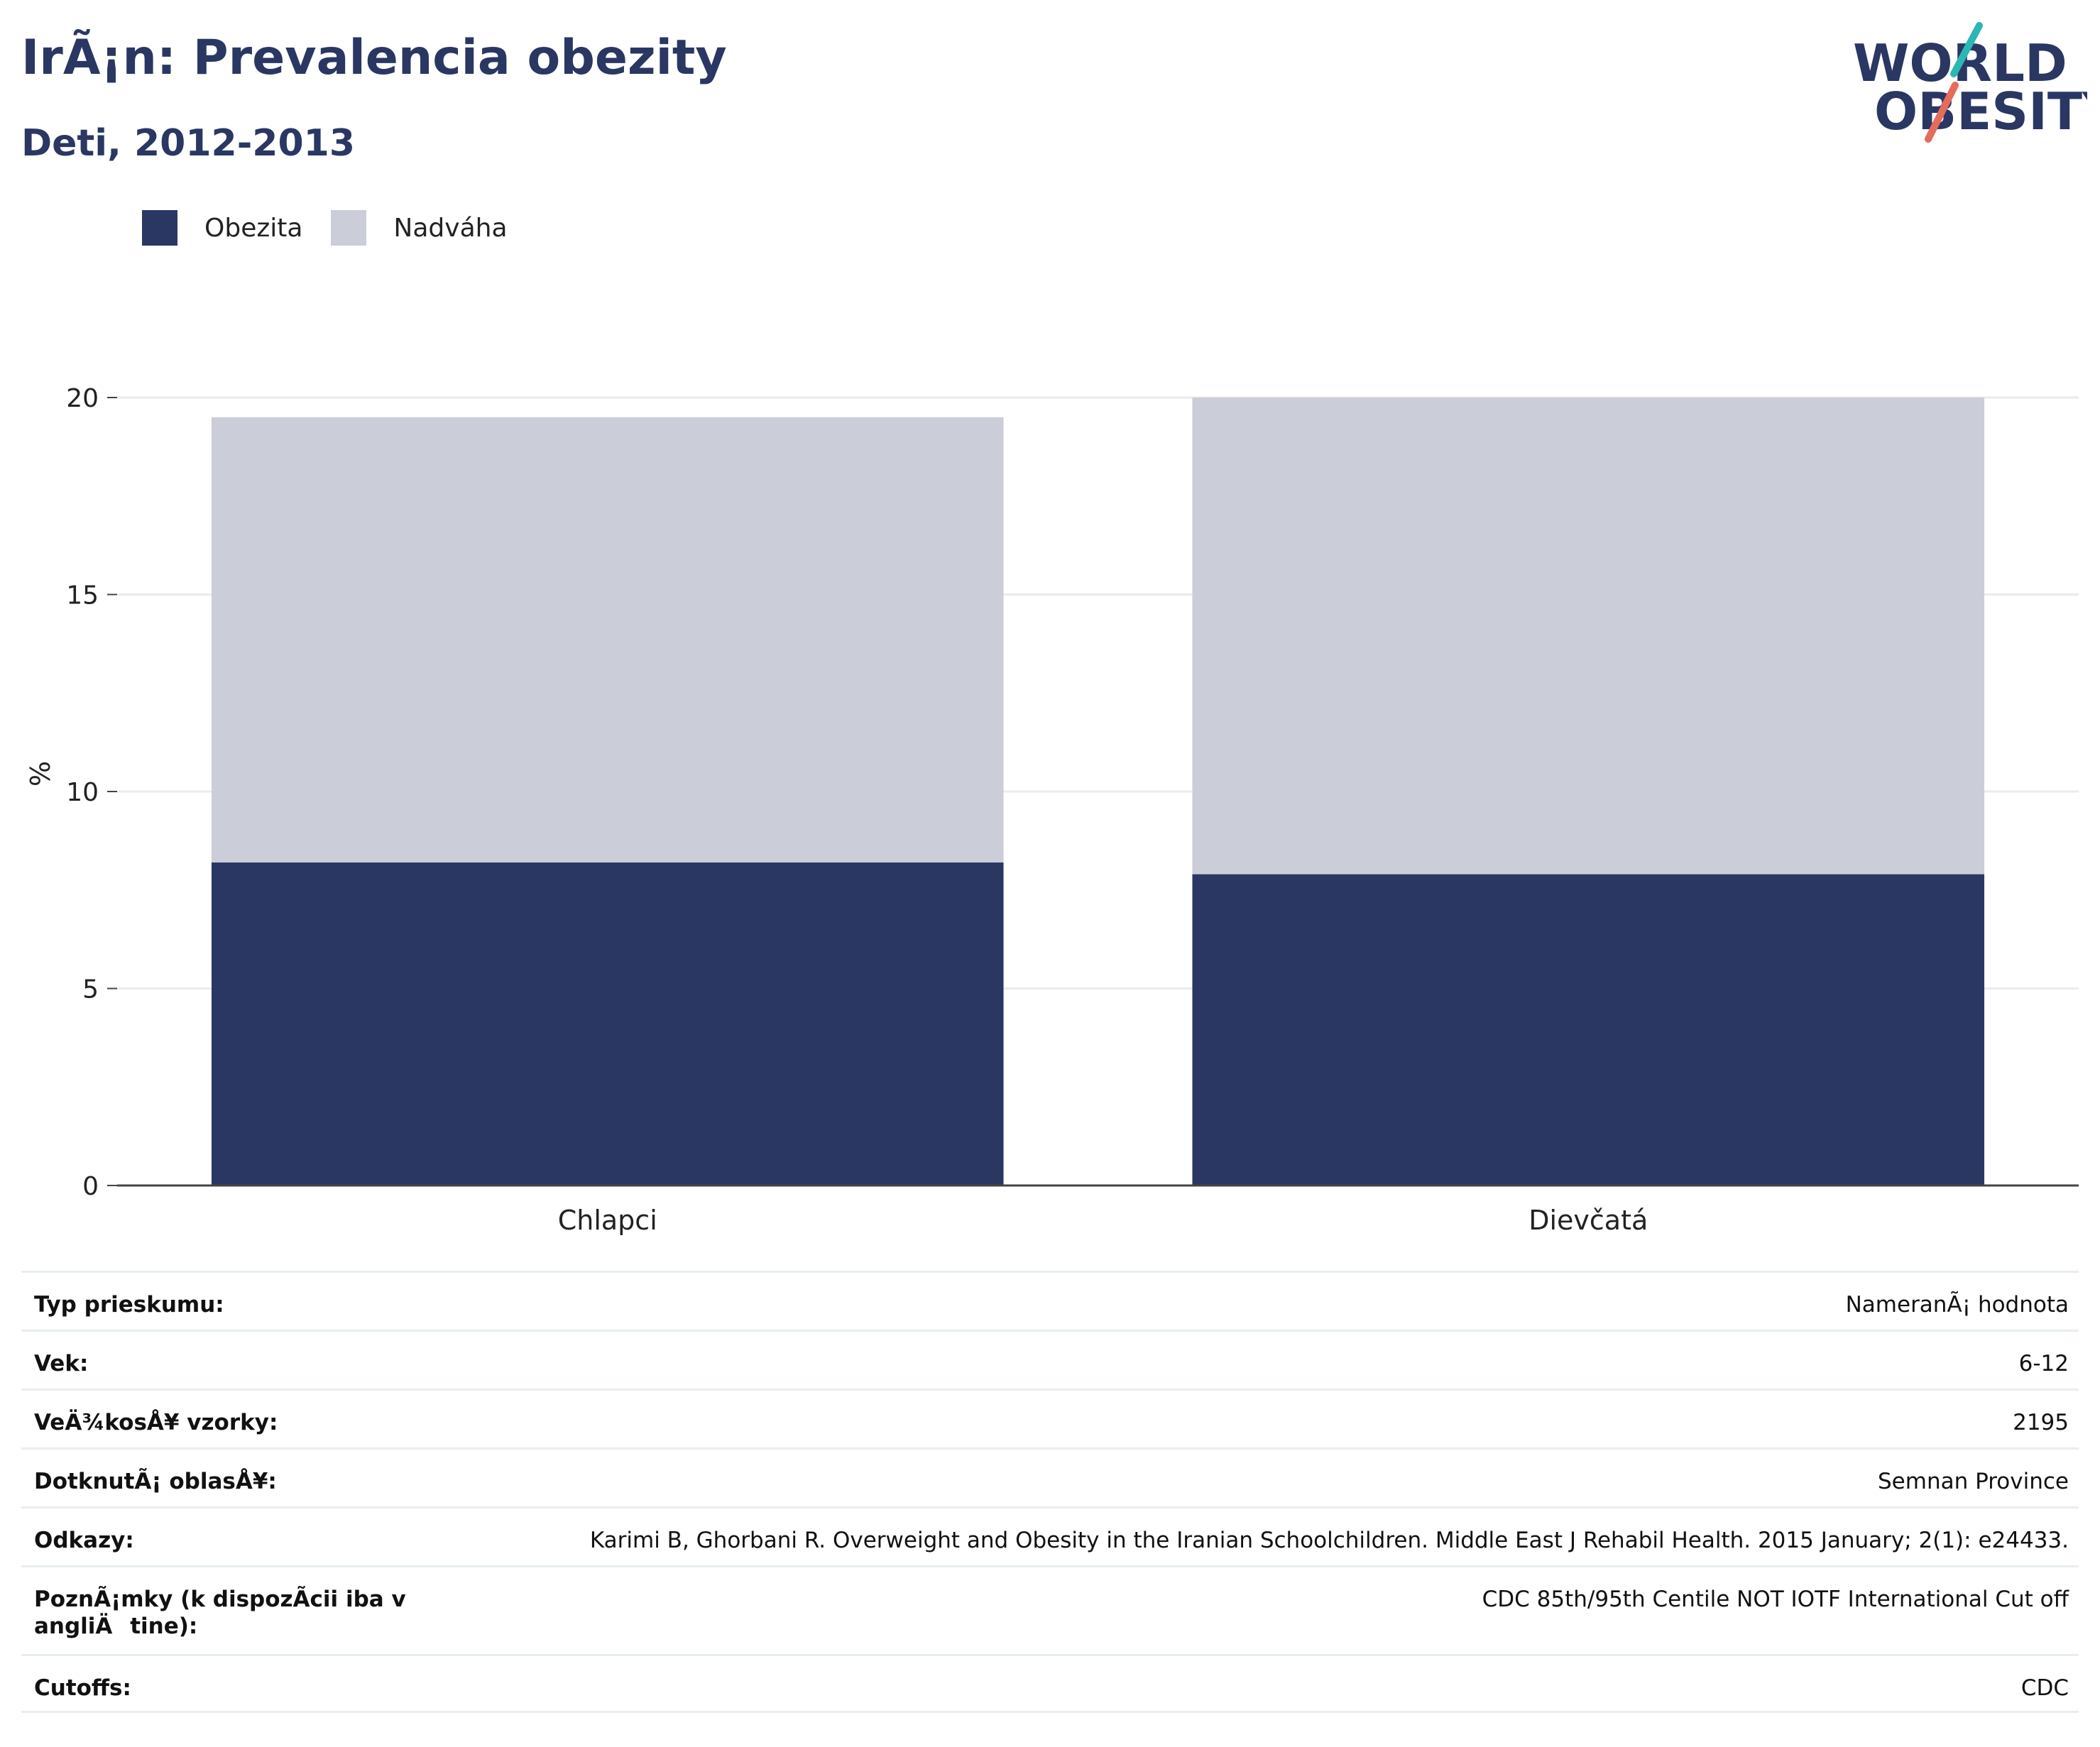 The width and height of the screenshot is (2100, 1747). Describe the element at coordinates (2041, 1422) in the screenshot. I see `info-value: 2195` at that location.